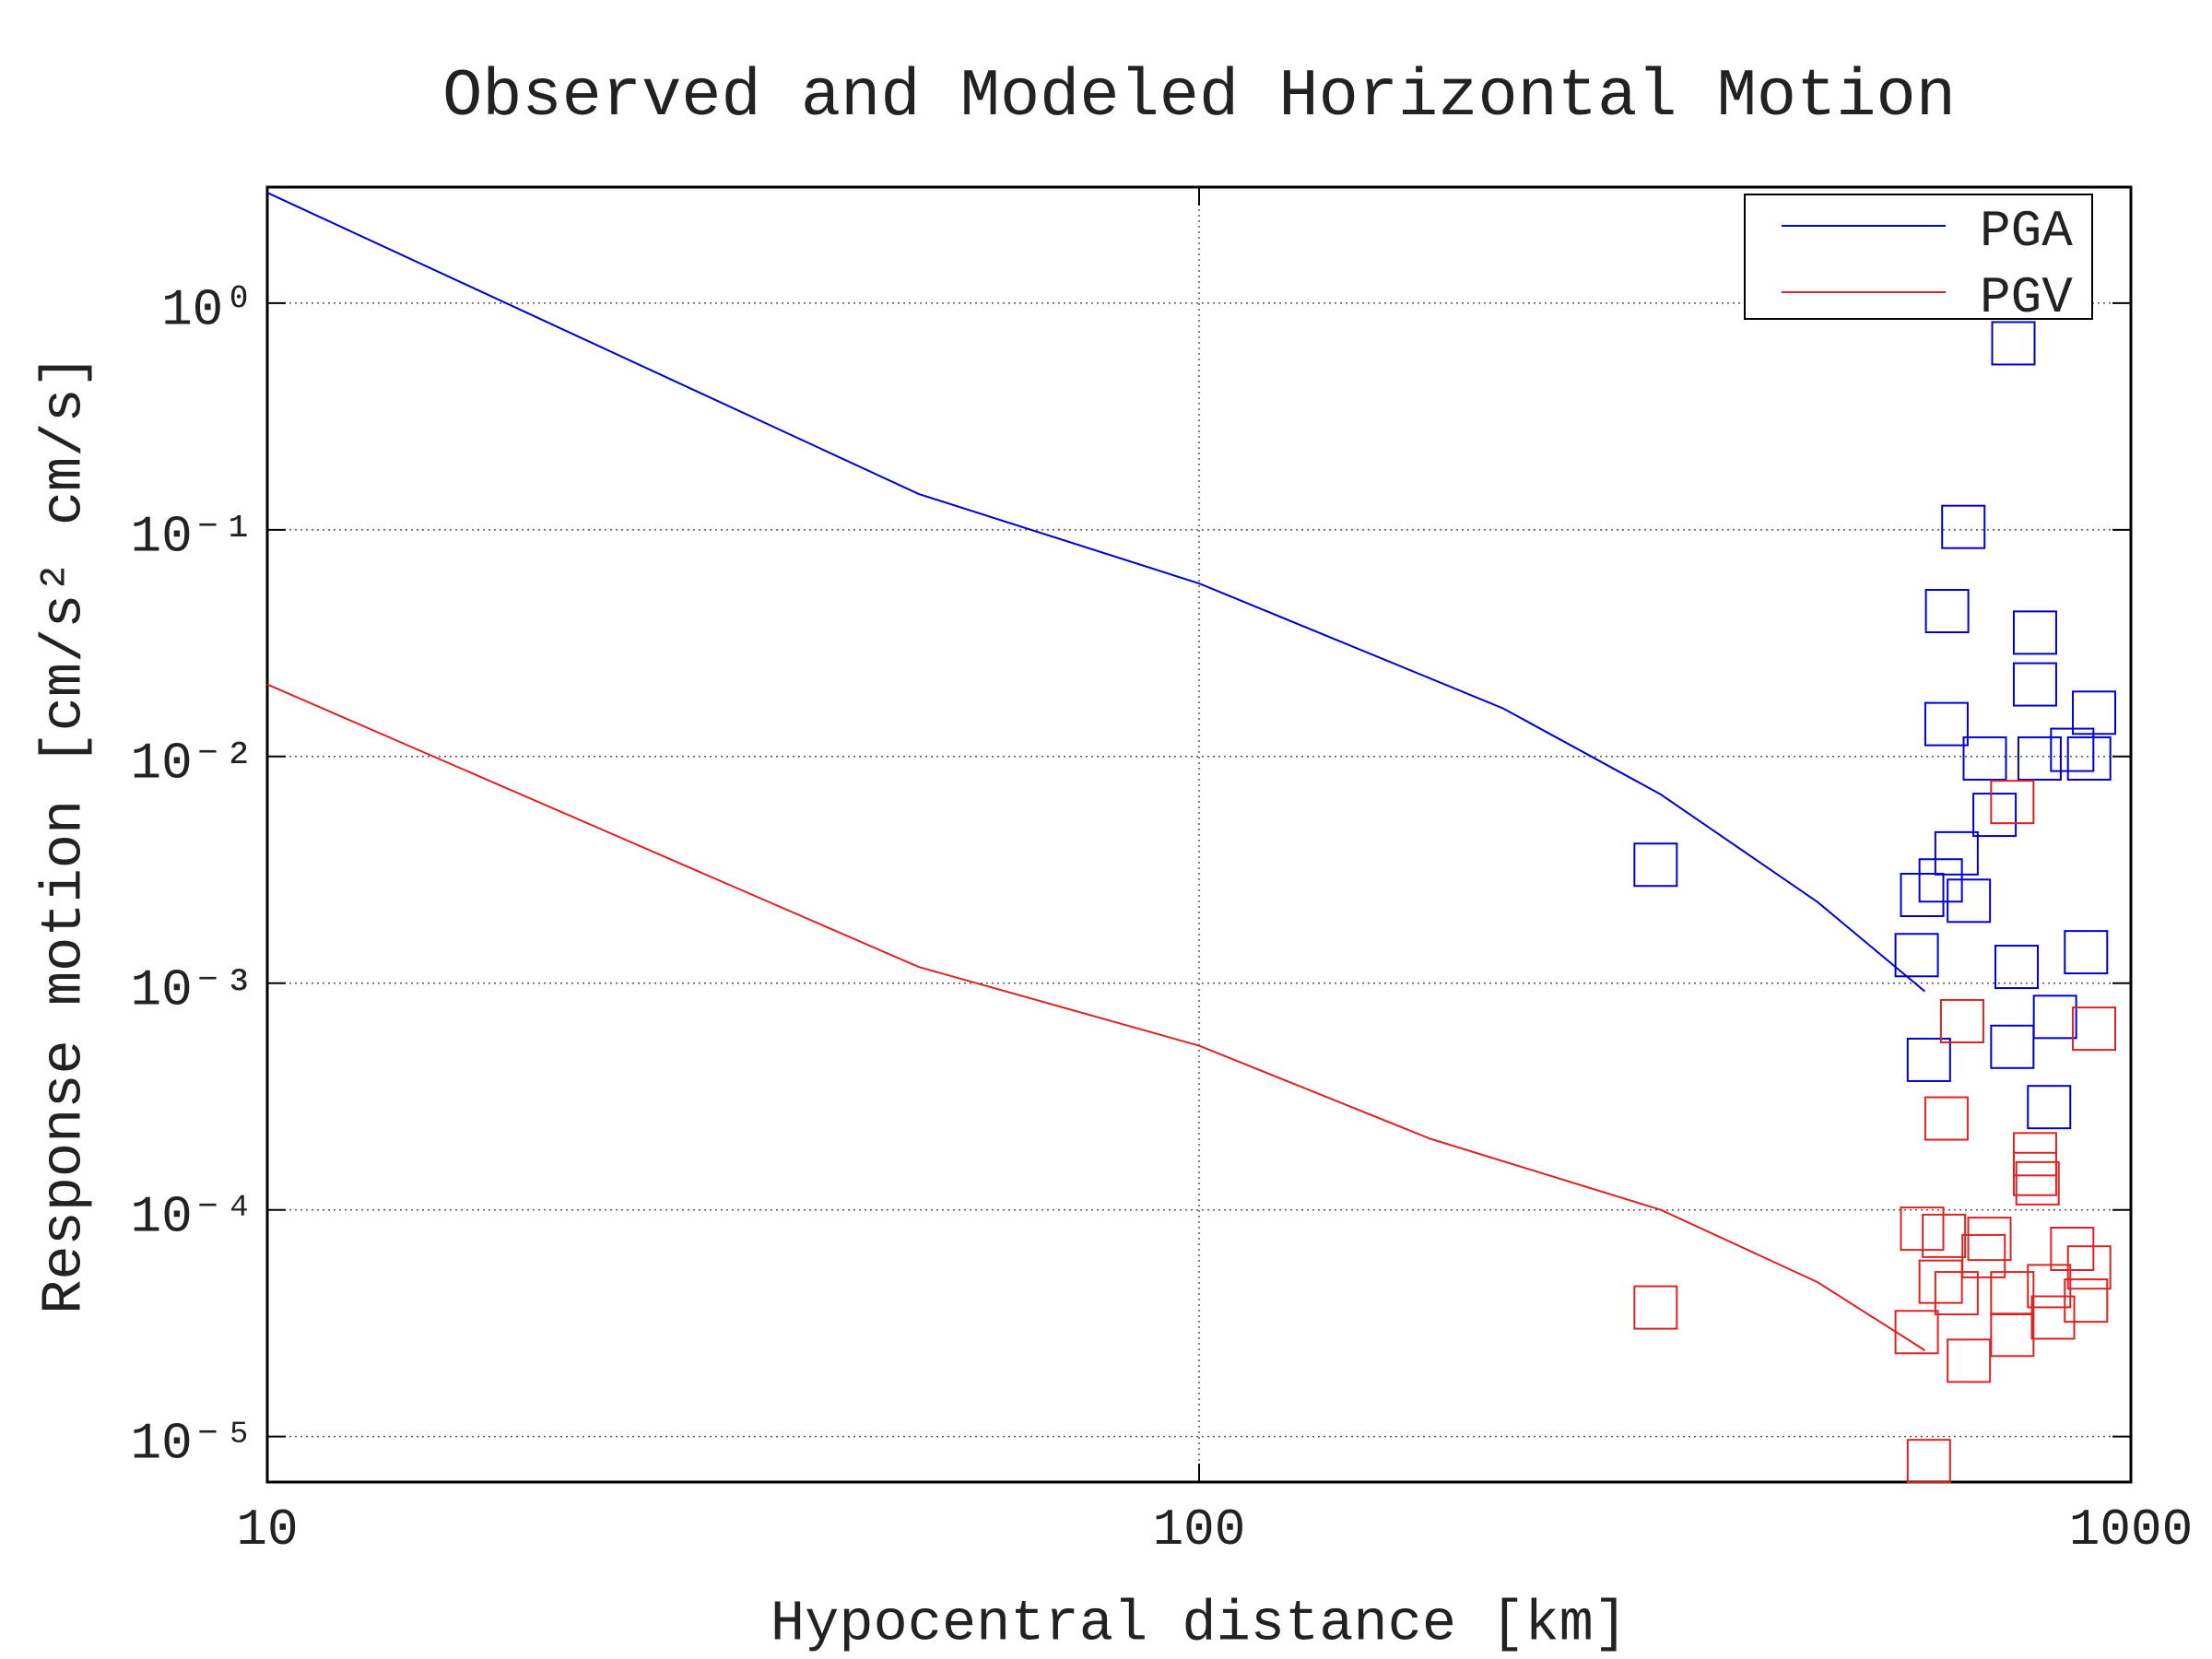  Describe the element at coordinates (1199, 97) in the screenshot. I see `chart-title: Observed and Modeled Horizontal Motion` at that location.